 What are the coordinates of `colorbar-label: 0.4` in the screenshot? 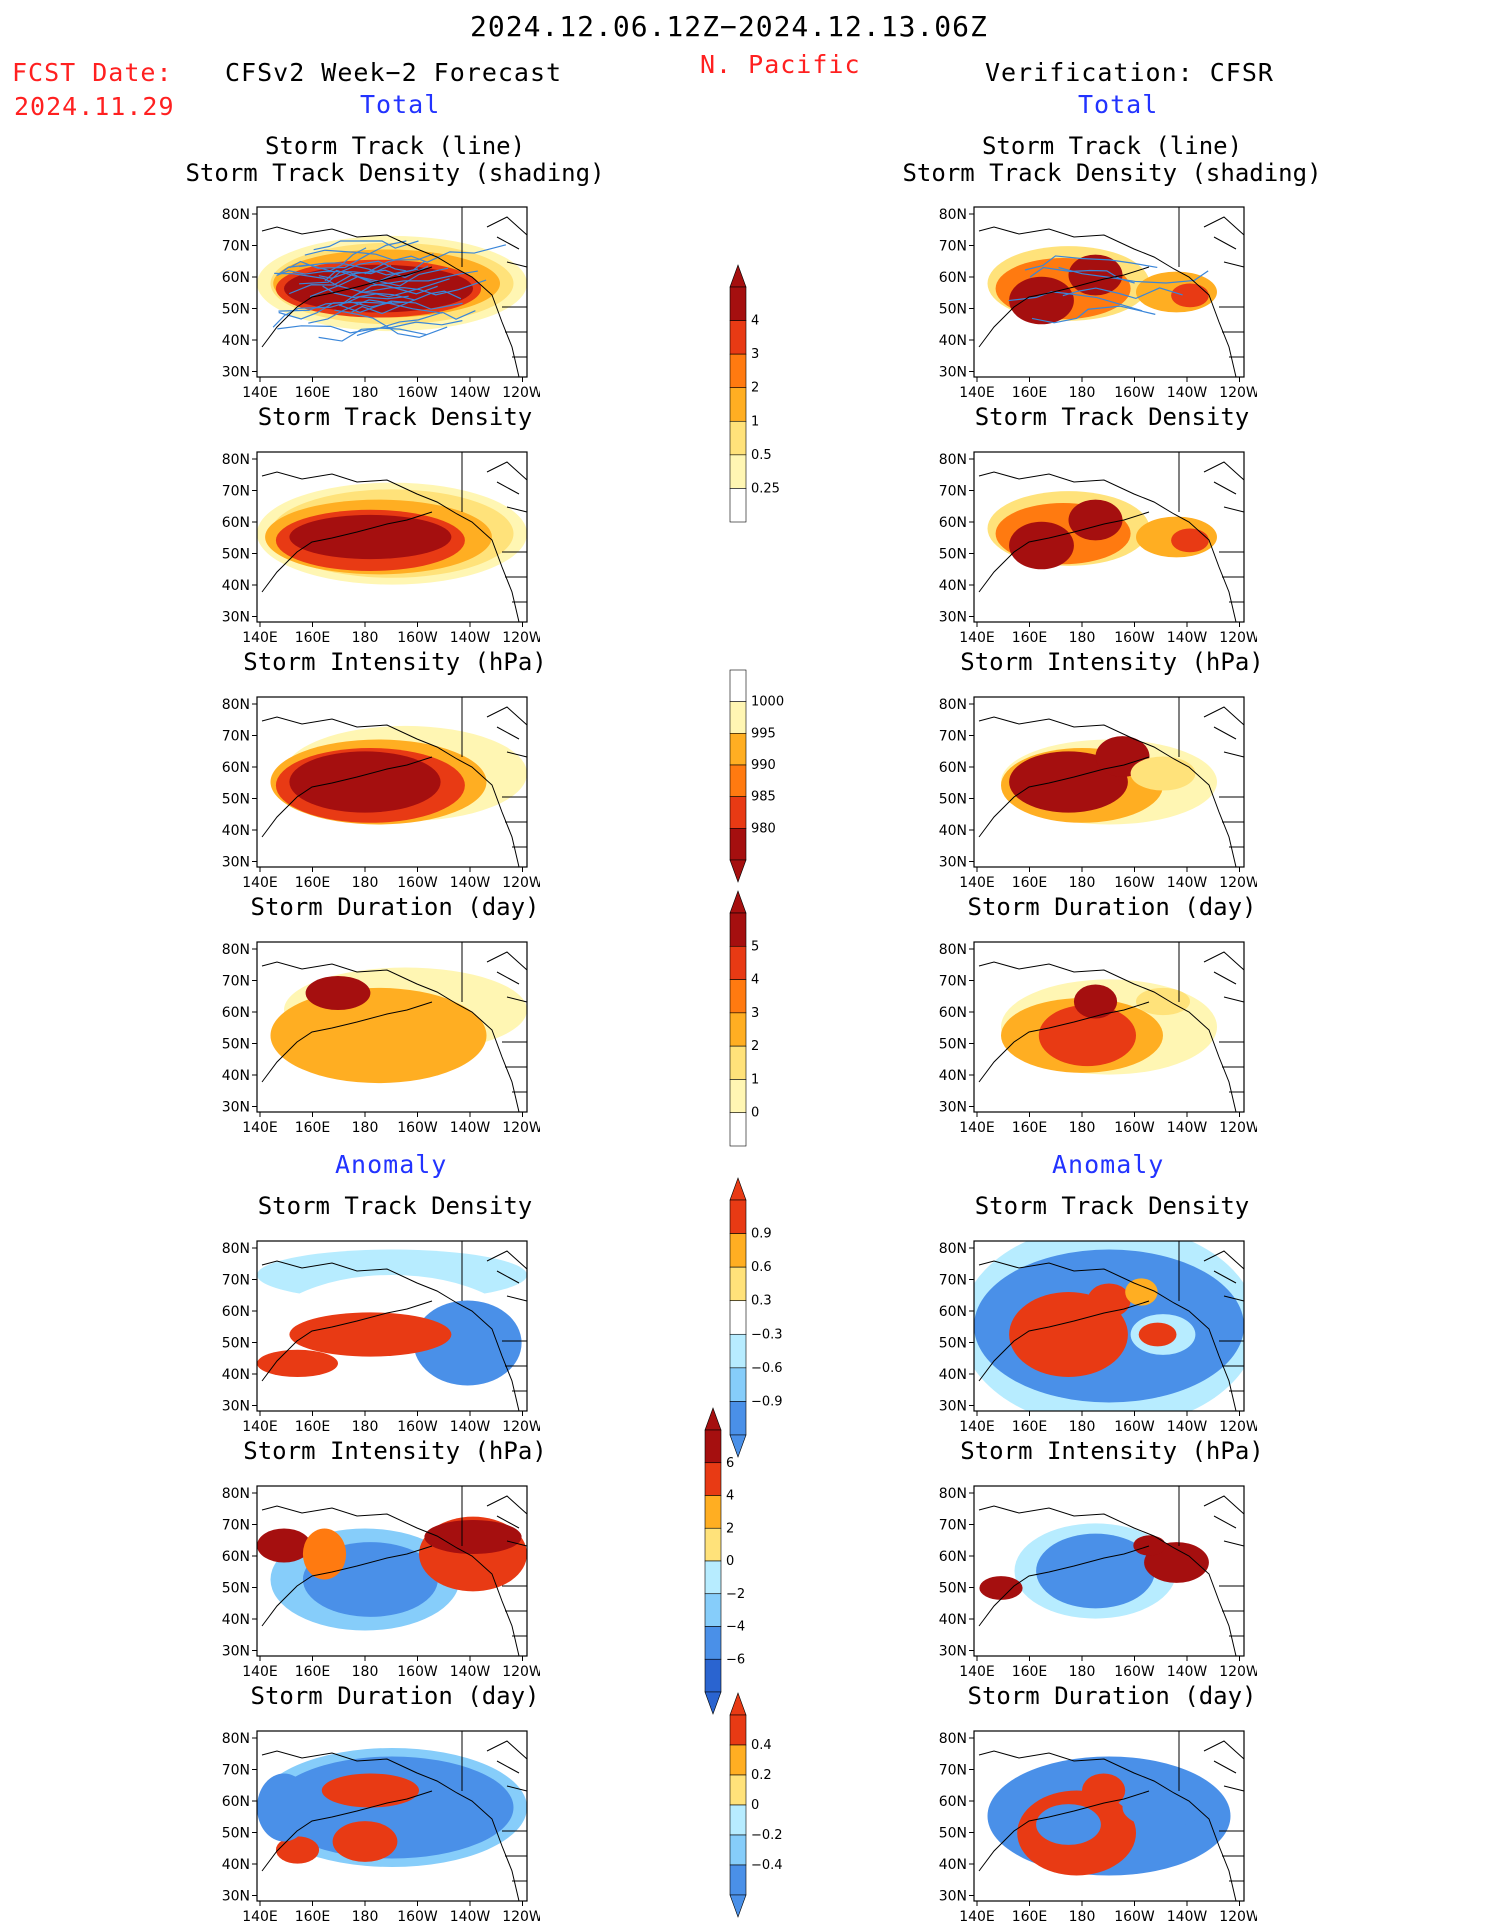 It's located at (761, 1745).